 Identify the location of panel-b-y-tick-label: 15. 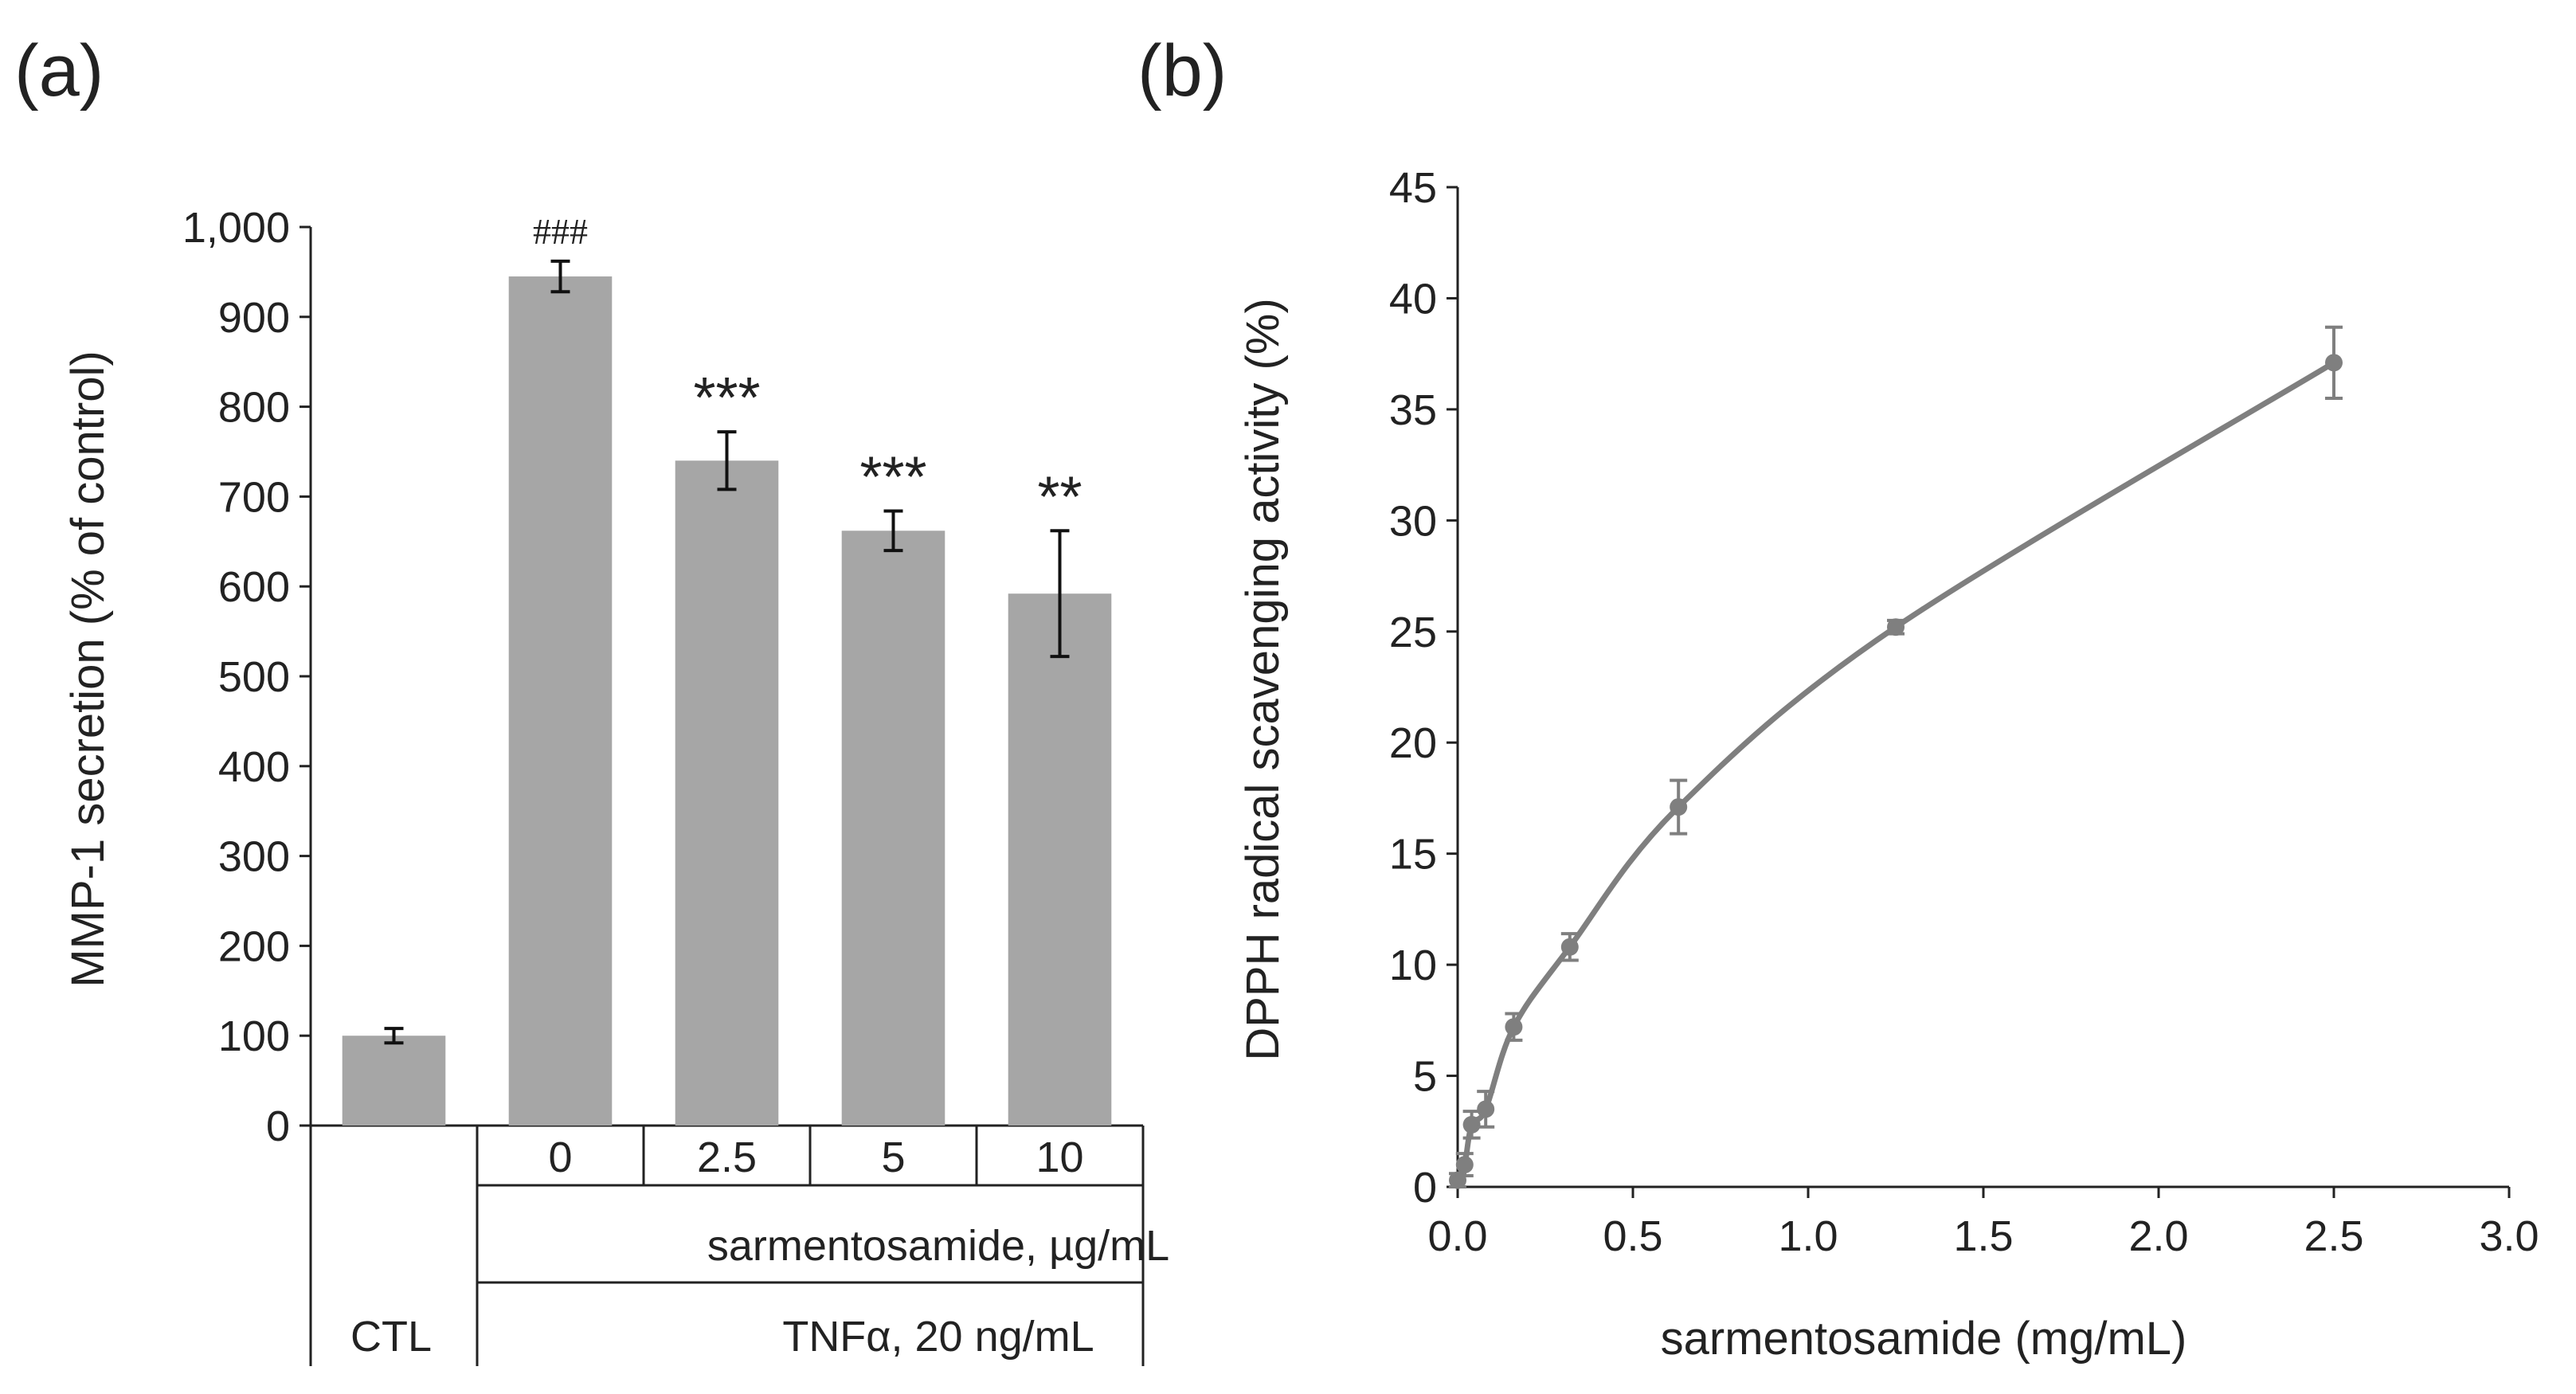
(1413, 855).